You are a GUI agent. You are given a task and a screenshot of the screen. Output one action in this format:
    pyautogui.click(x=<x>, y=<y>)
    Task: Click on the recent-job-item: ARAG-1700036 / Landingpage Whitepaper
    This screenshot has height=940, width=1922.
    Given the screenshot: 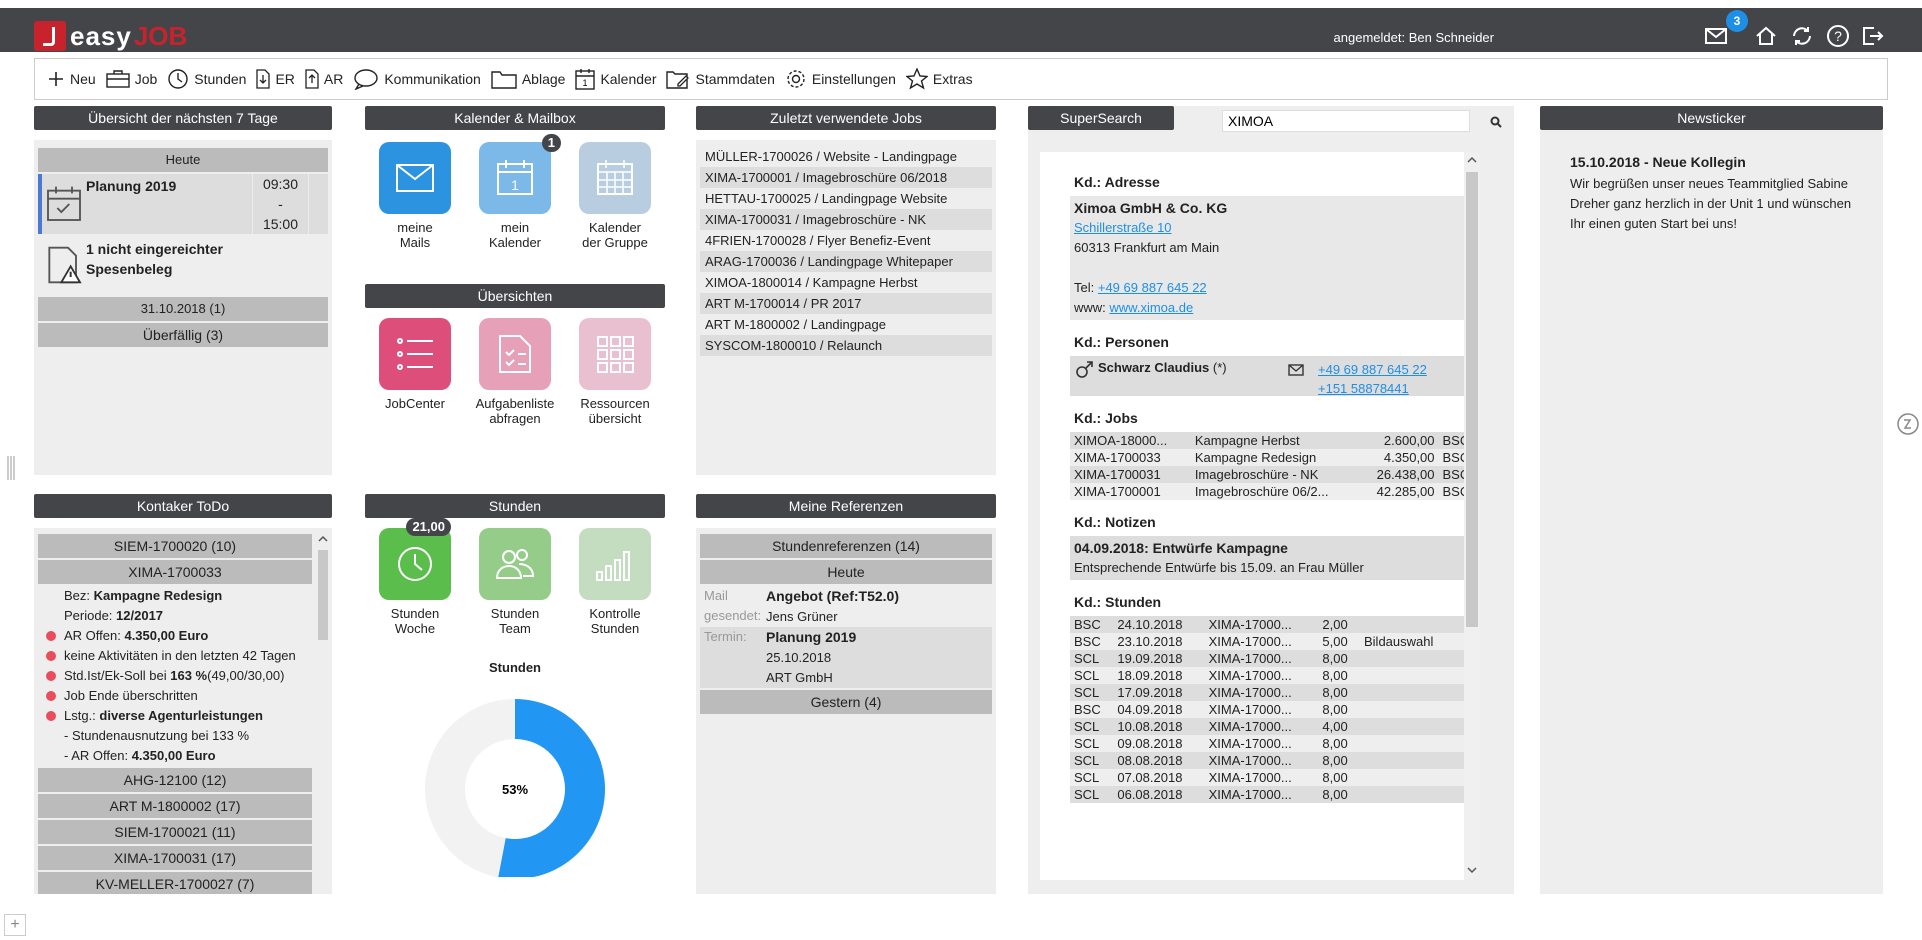 What is the action you would take?
    pyautogui.click(x=846, y=261)
    